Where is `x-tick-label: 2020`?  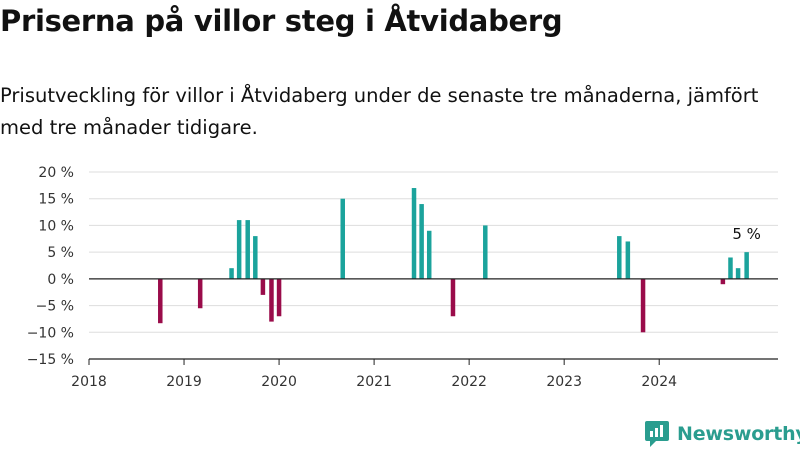 x-tick-label: 2020 is located at coordinates (279, 382).